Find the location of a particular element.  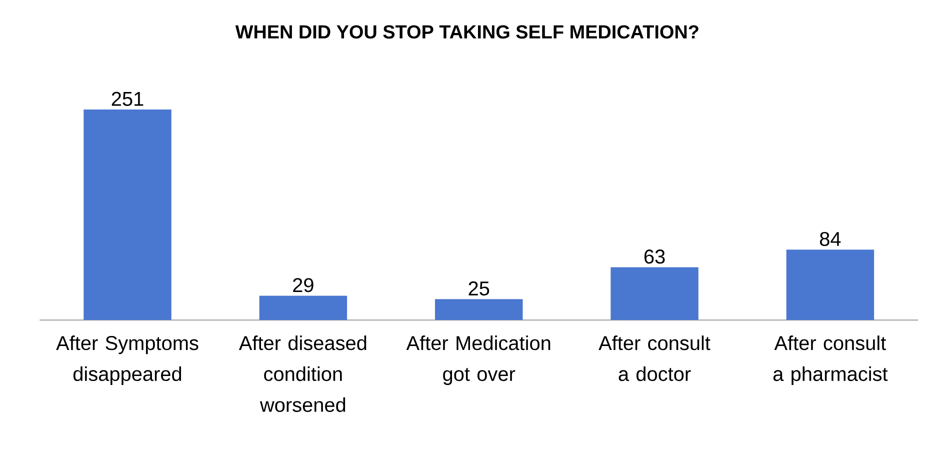

x-tick-label: After consult a pharmacist is located at coordinates (830, 361).